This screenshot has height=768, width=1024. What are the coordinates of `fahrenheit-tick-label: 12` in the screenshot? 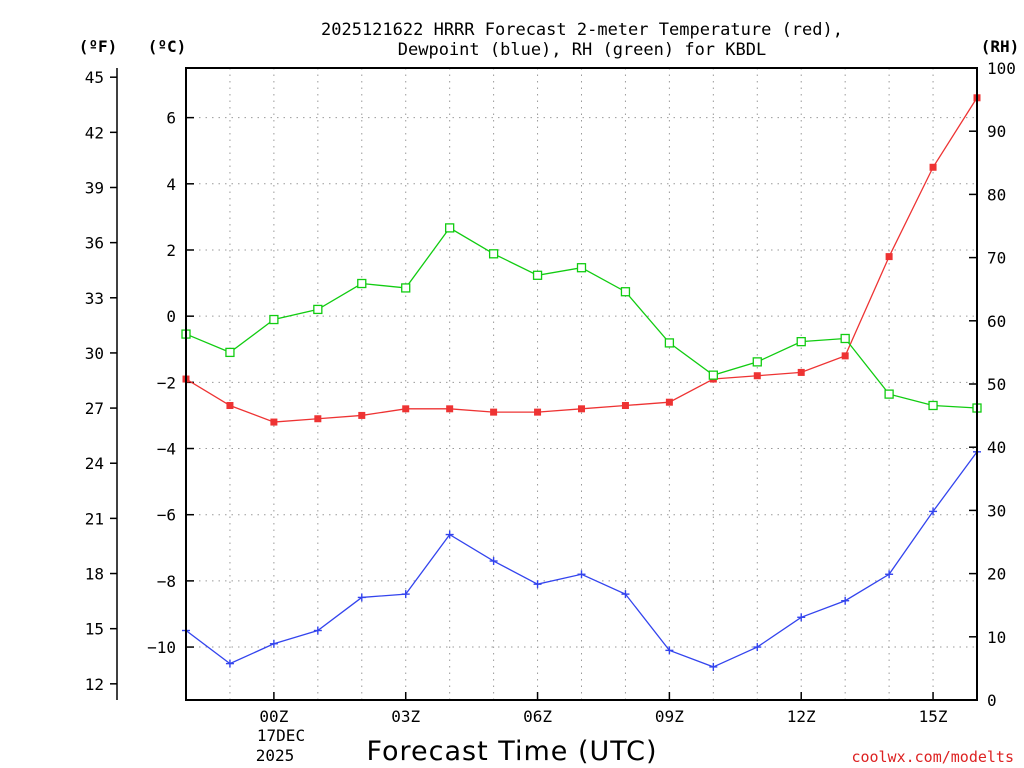 It's located at (94, 684).